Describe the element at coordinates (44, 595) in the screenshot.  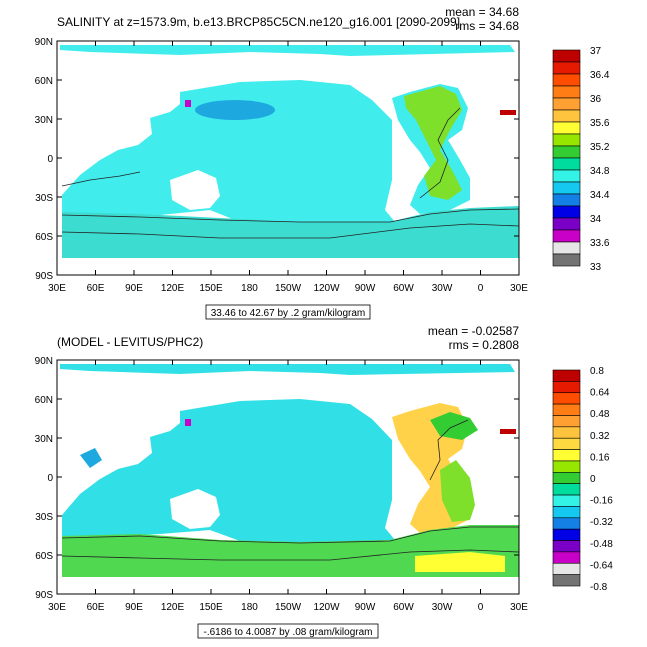
I see `bottom-lat-label: 90S` at that location.